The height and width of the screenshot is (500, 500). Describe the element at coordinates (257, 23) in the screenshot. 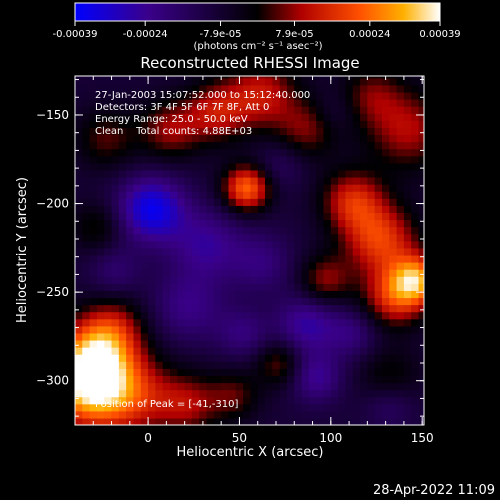

I see `colorbar-ticks` at that location.